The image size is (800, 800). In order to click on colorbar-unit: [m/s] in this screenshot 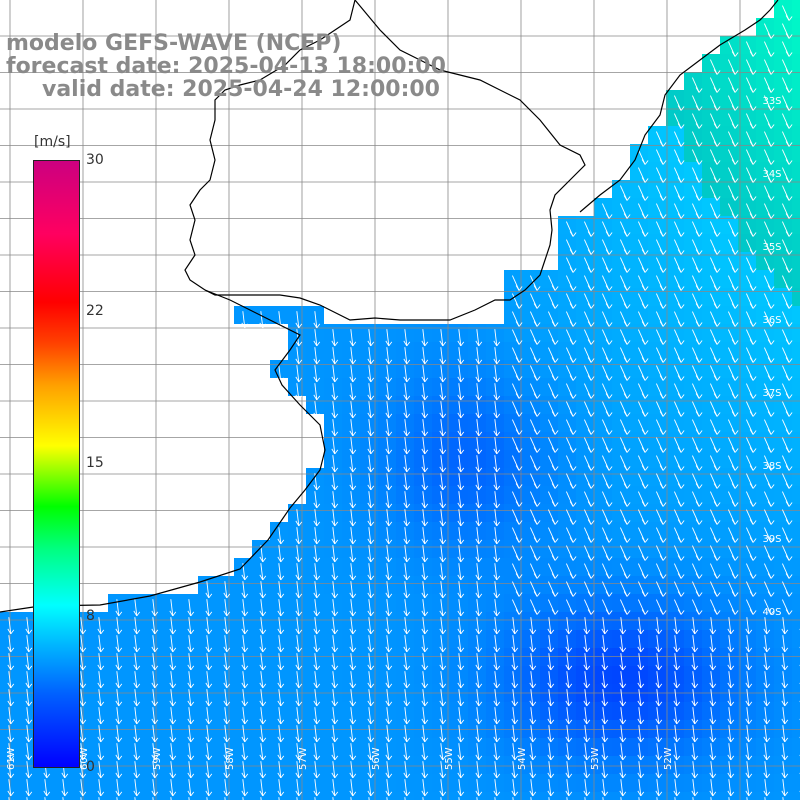, I will do `click(52, 142)`.